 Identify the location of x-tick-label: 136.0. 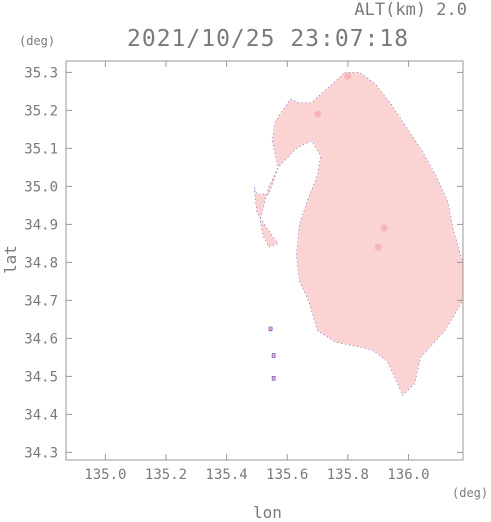
(408, 475).